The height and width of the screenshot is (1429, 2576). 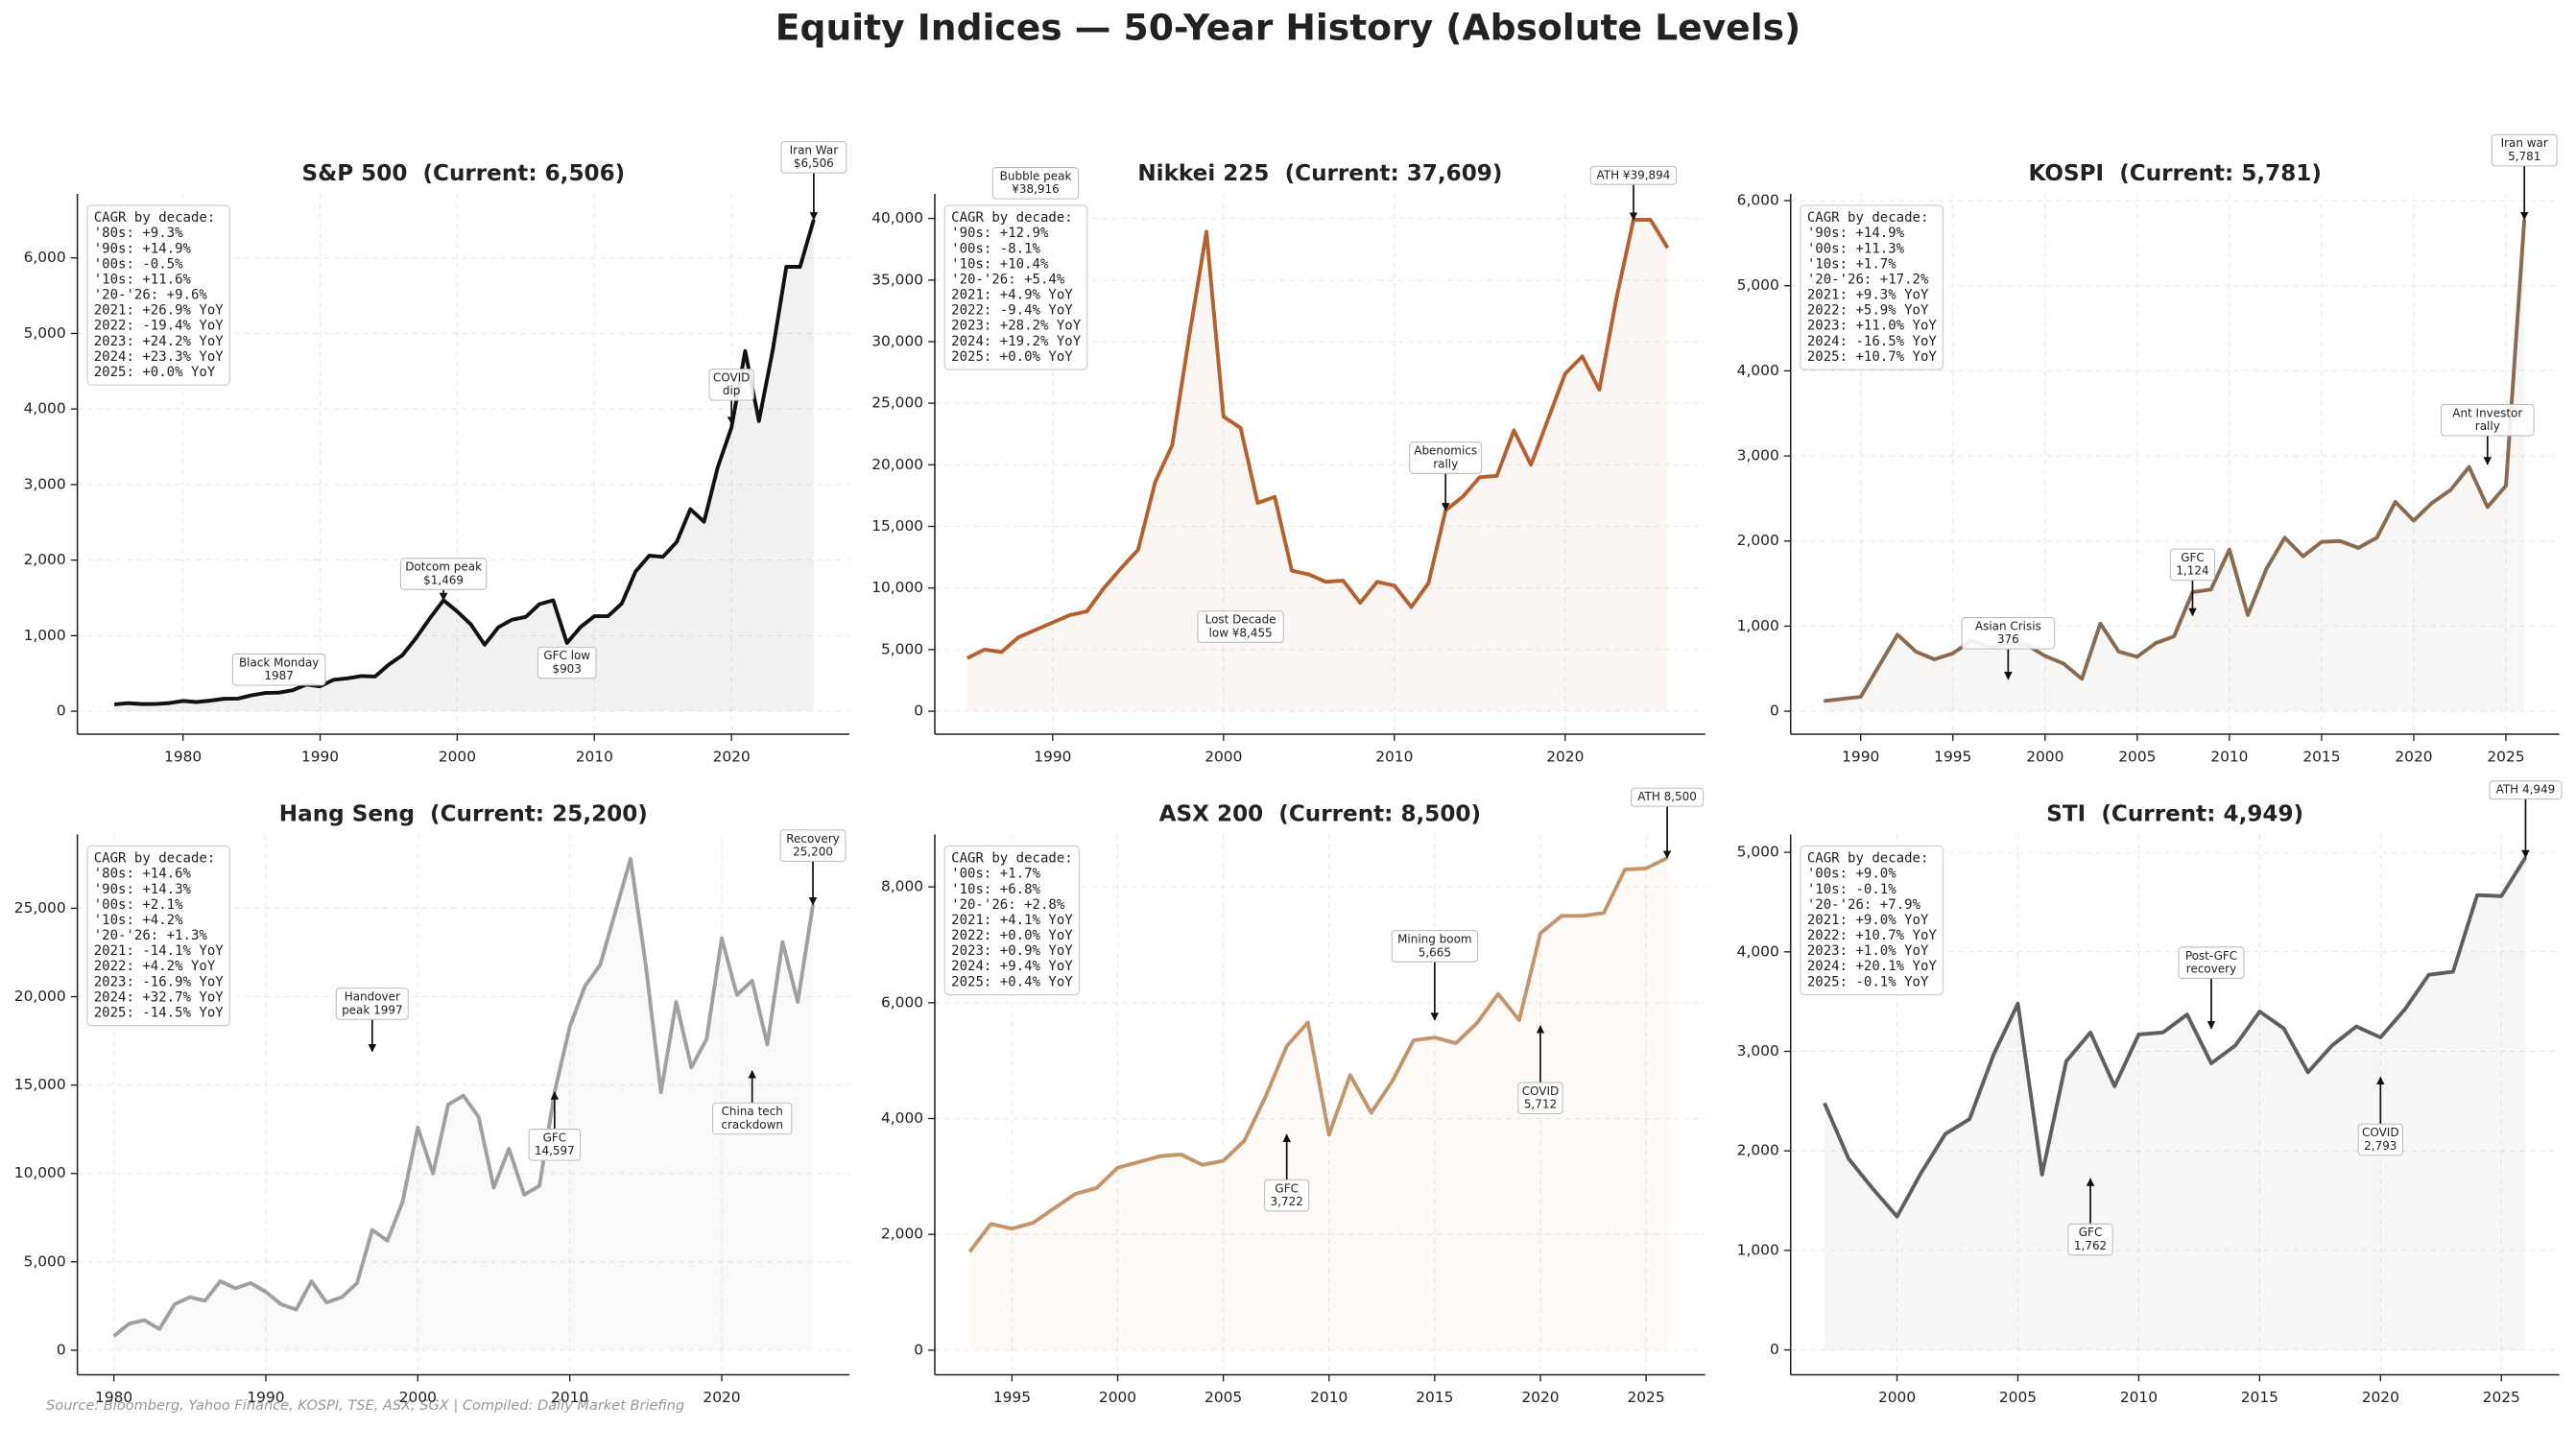 What do you see at coordinates (1872, 935) in the screenshot?
I see `stats-line: 2022: +10.7% YoY` at bounding box center [1872, 935].